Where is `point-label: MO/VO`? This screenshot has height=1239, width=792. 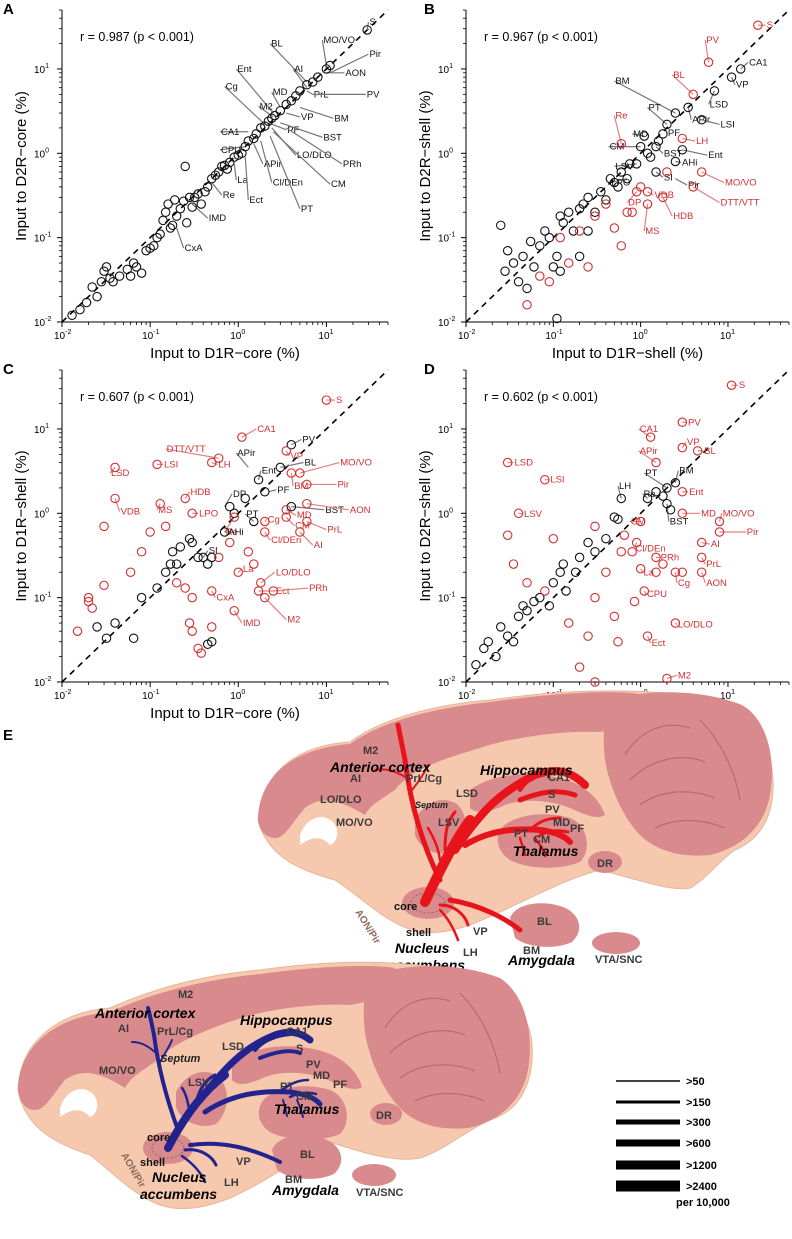
point-label: MO/VO is located at coordinates (741, 183).